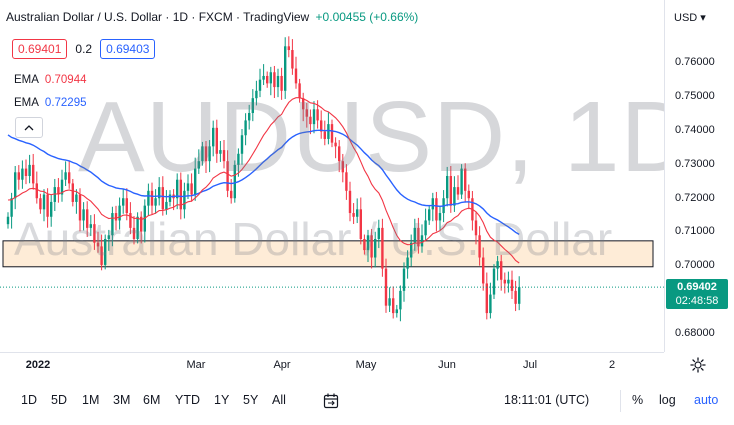  What do you see at coordinates (447, 365) in the screenshot?
I see `time-tick: Jun` at bounding box center [447, 365].